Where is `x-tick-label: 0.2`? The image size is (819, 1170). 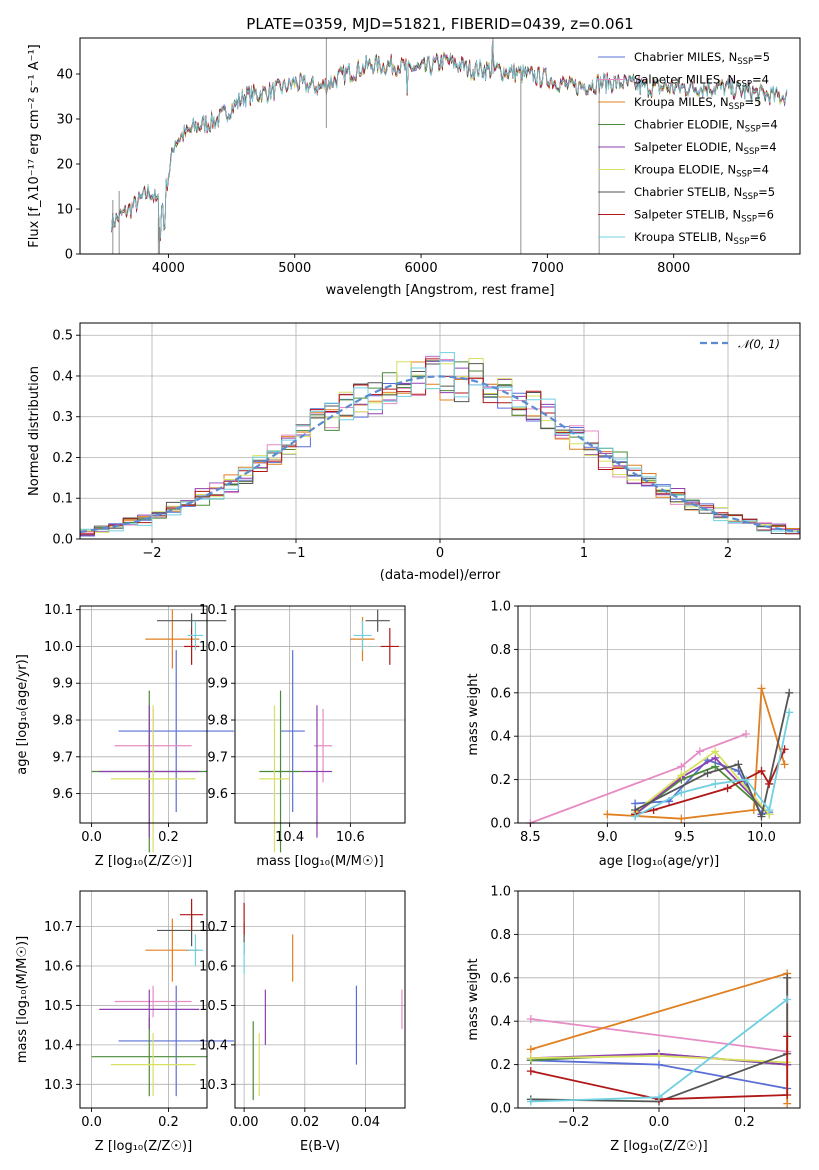 x-tick-label: 0.2 is located at coordinates (744, 1122).